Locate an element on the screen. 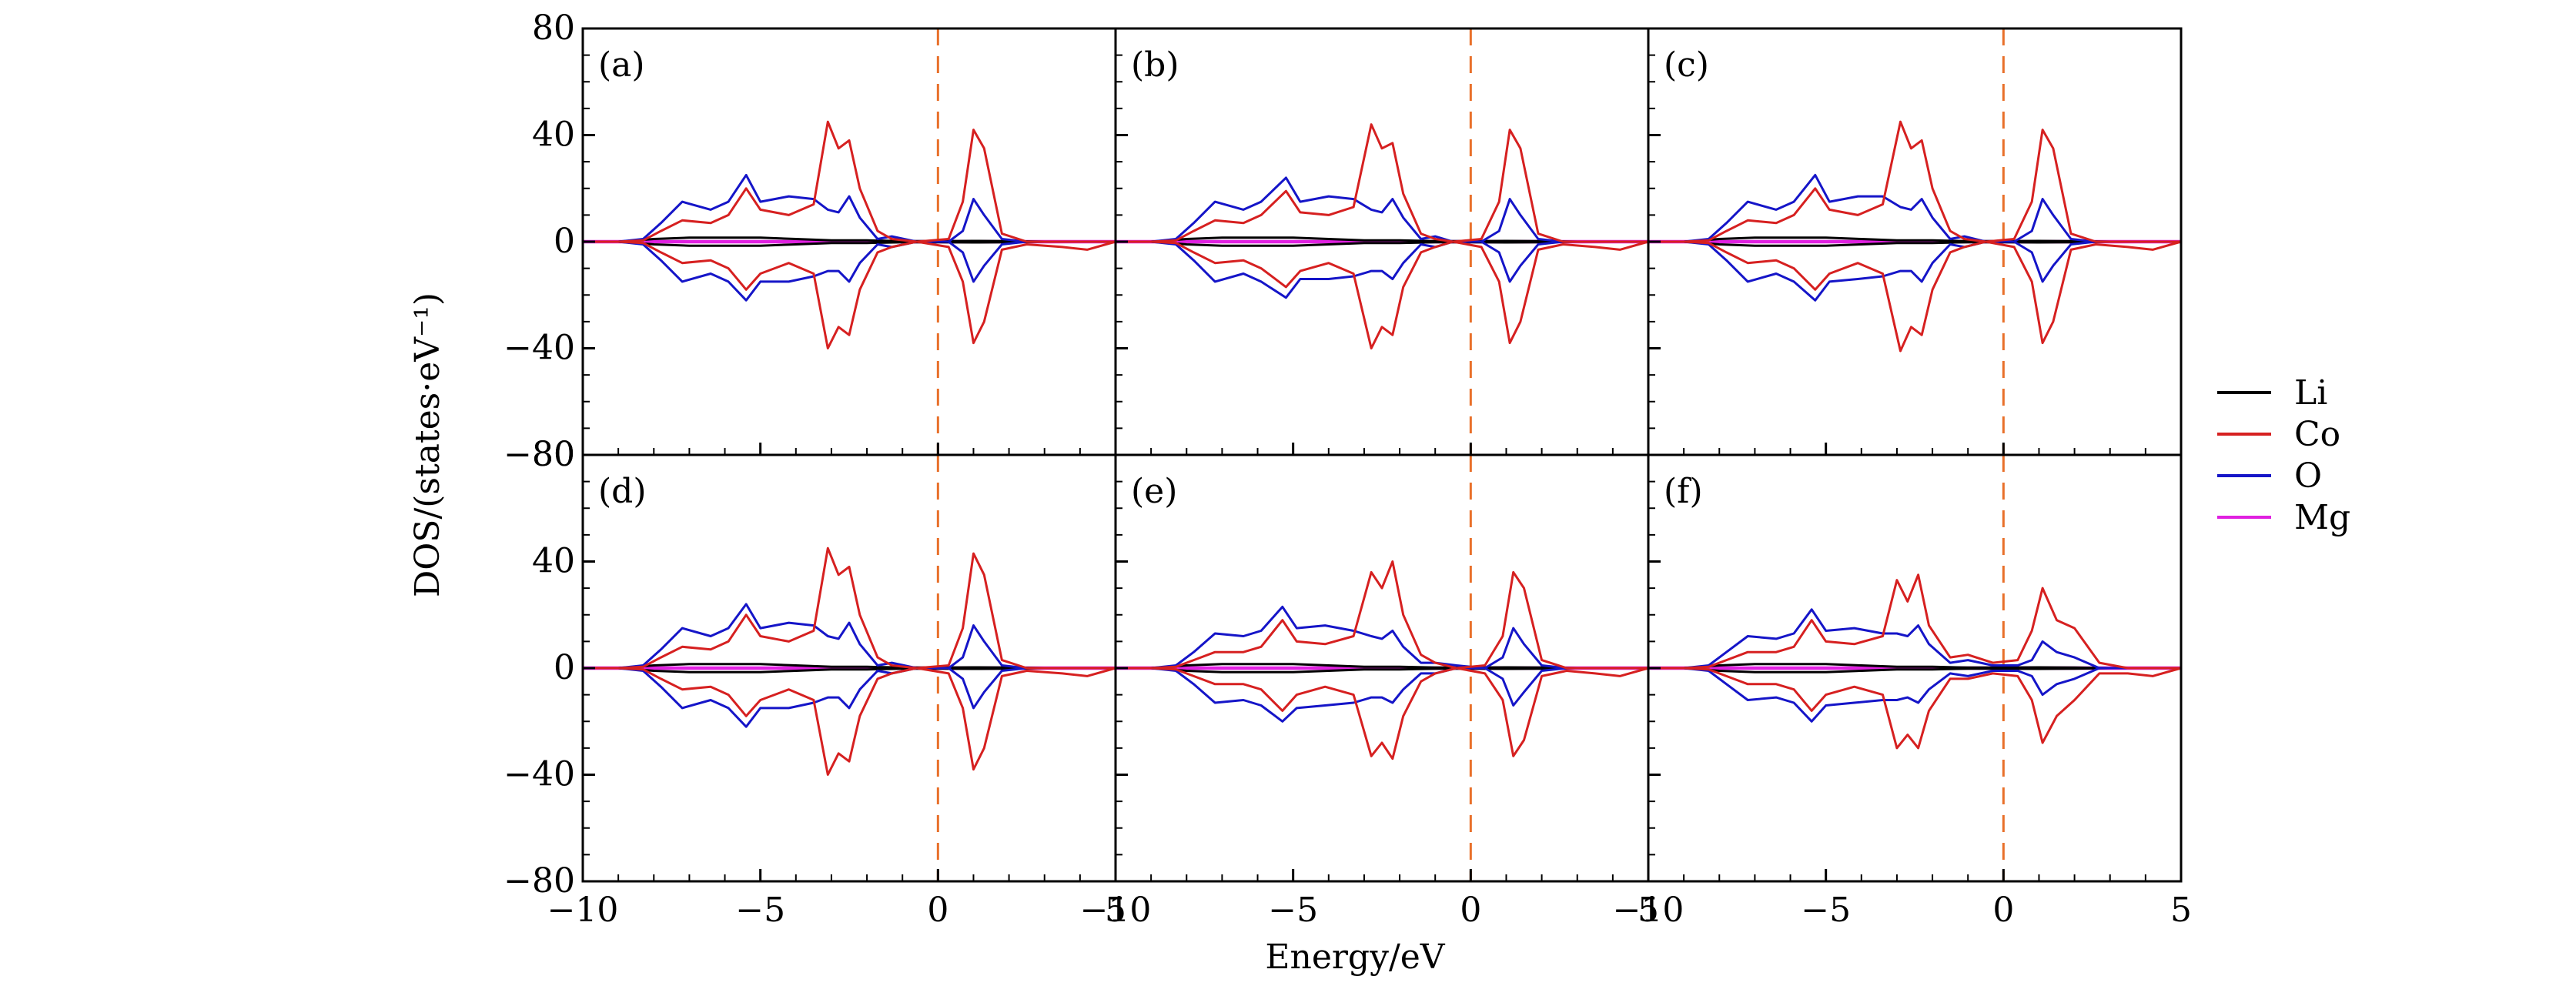  legend-item-mg: Mg is located at coordinates (2284, 517).